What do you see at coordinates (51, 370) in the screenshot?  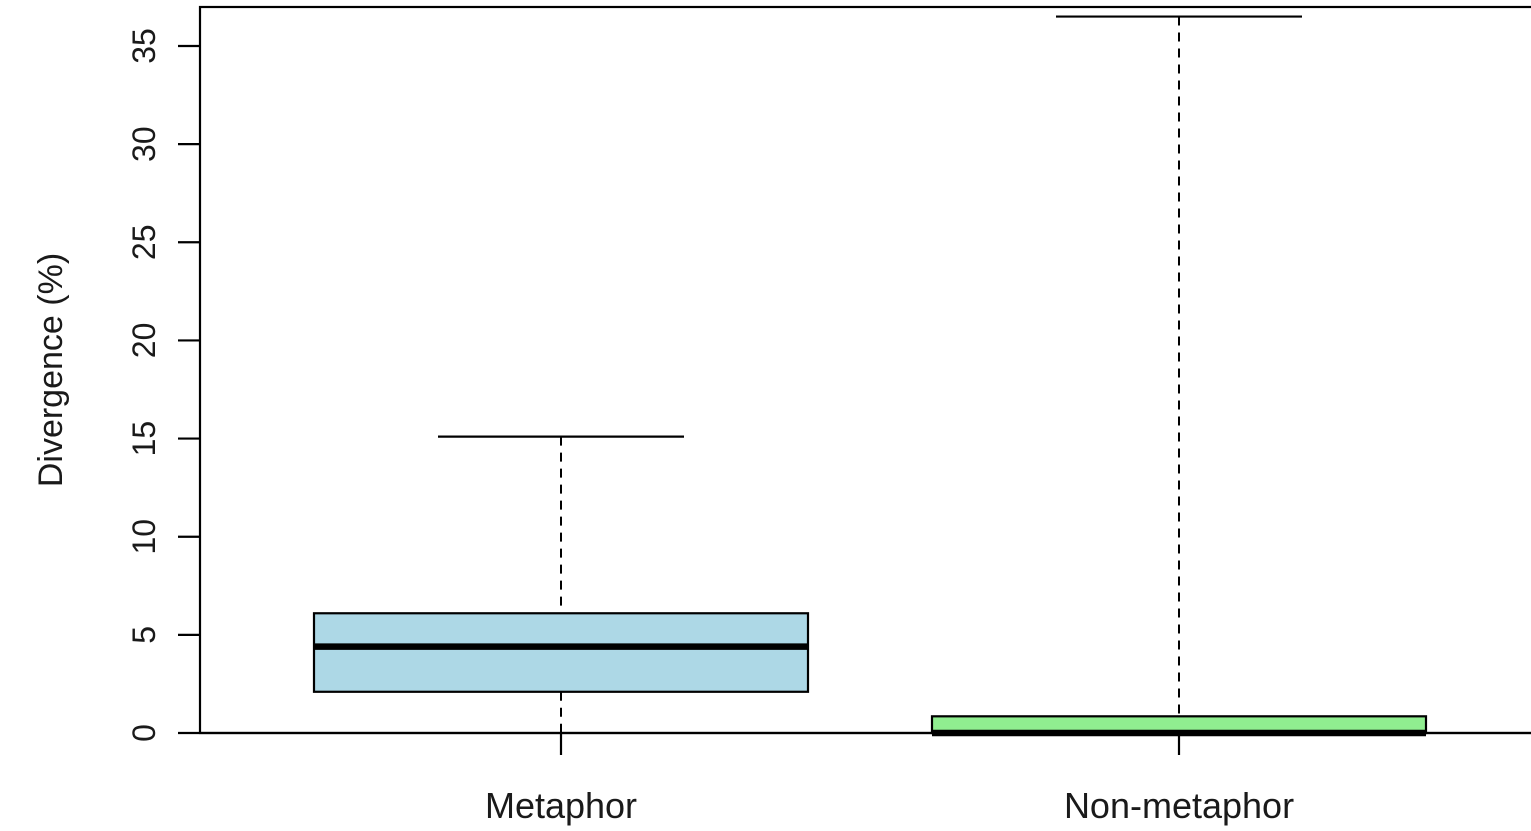 I see `y-axis-label: Divergence (%)` at bounding box center [51, 370].